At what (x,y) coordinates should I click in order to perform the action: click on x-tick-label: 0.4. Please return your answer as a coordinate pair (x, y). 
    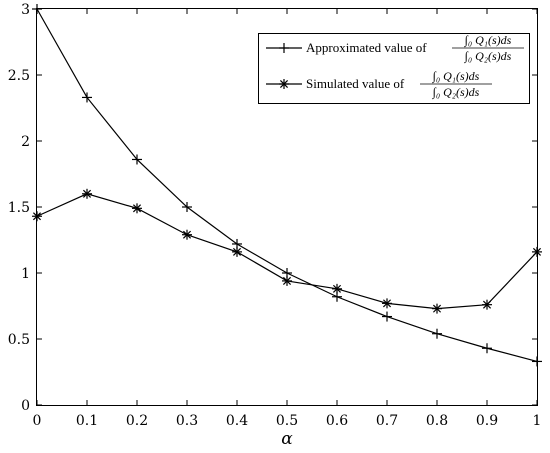
    Looking at the image, I should click on (237, 421).